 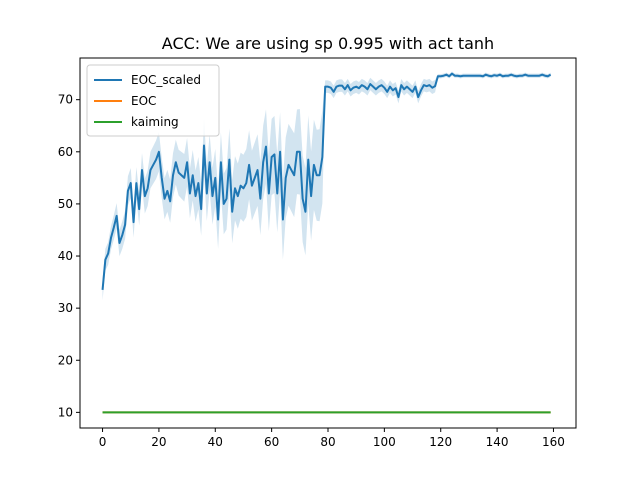 I want to click on legend-label: EOC_scaled, so click(x=166, y=80).